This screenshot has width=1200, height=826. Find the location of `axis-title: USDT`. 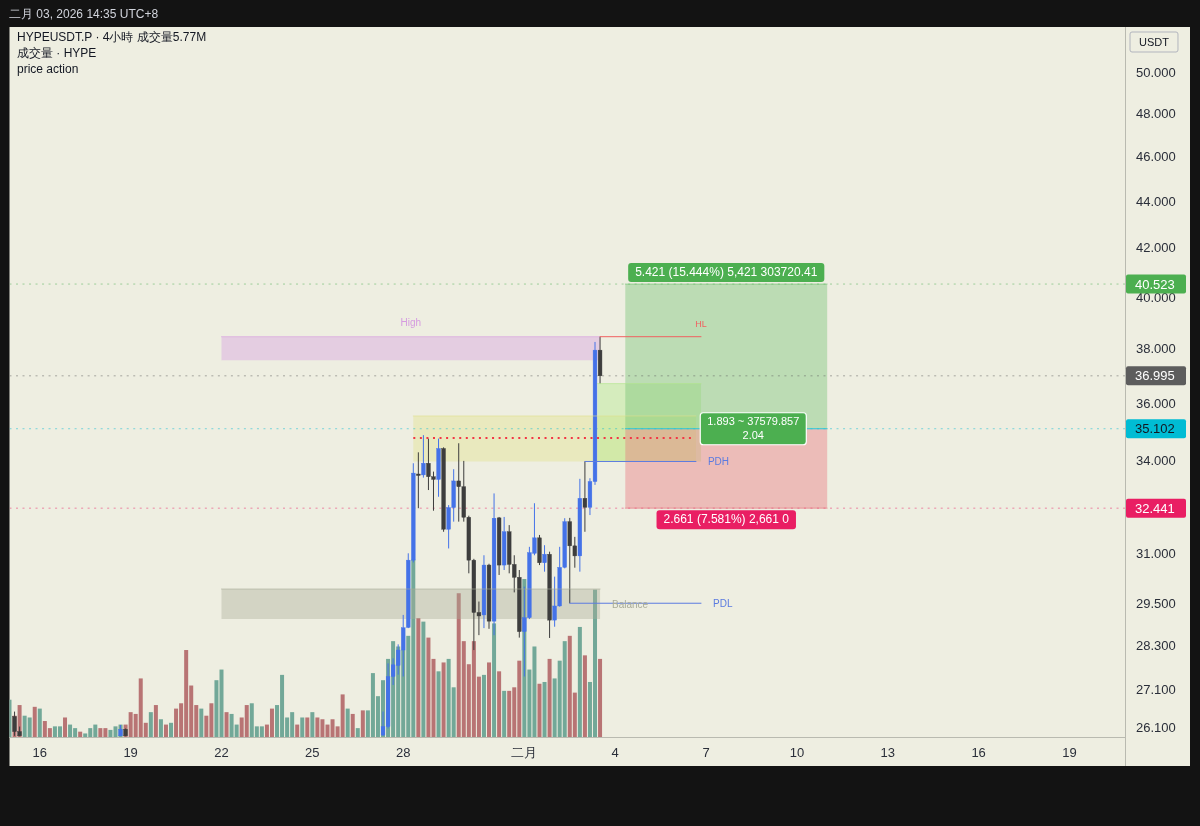

axis-title: USDT is located at coordinates (1154, 42).